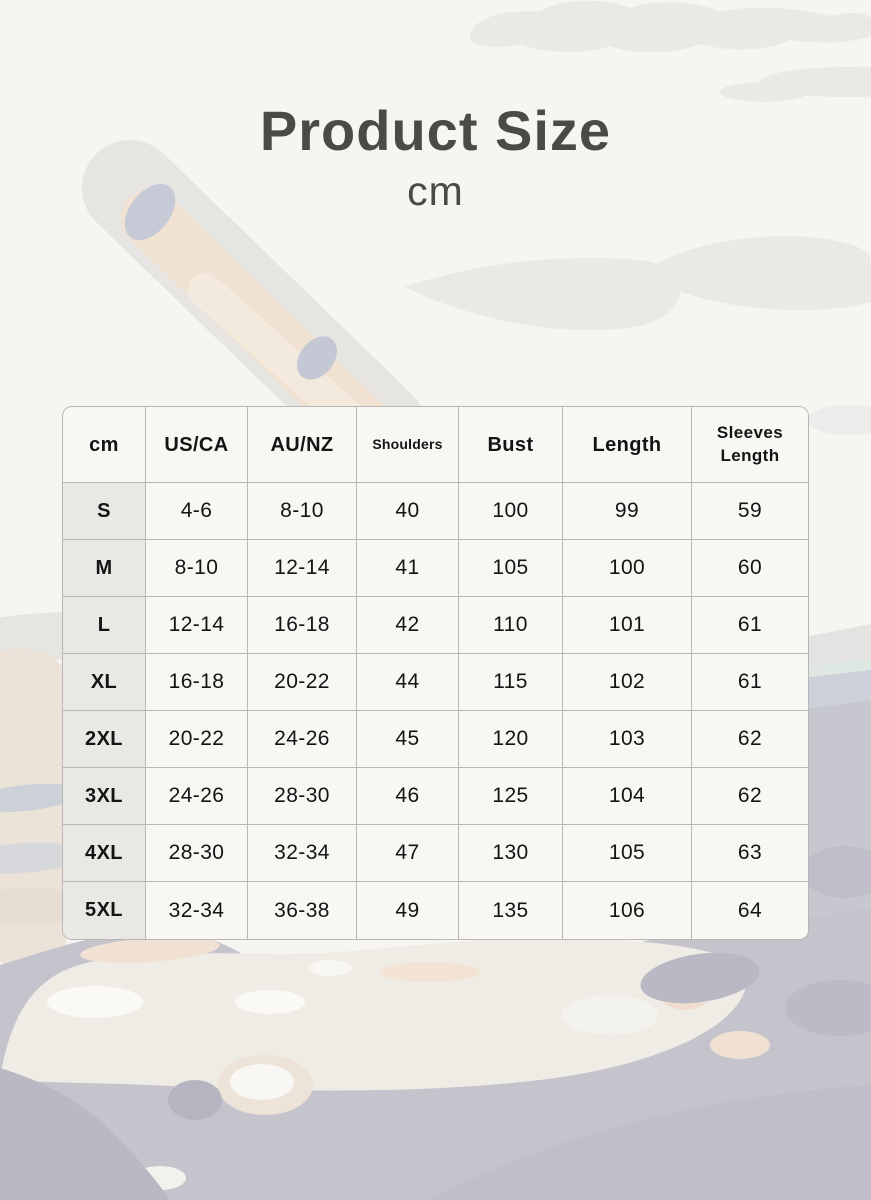  What do you see at coordinates (408, 910) in the screenshot?
I see `size-value: 49` at bounding box center [408, 910].